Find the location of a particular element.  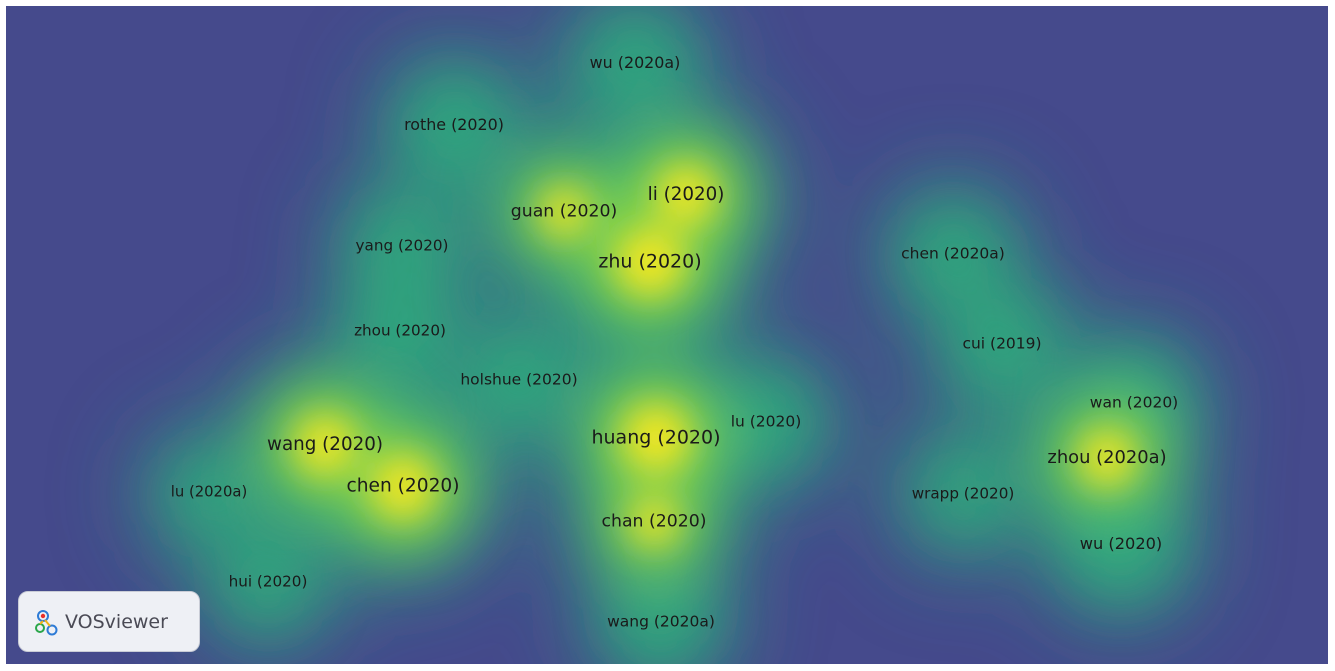

density-core-wrapp-2020 is located at coordinates (963, 494).